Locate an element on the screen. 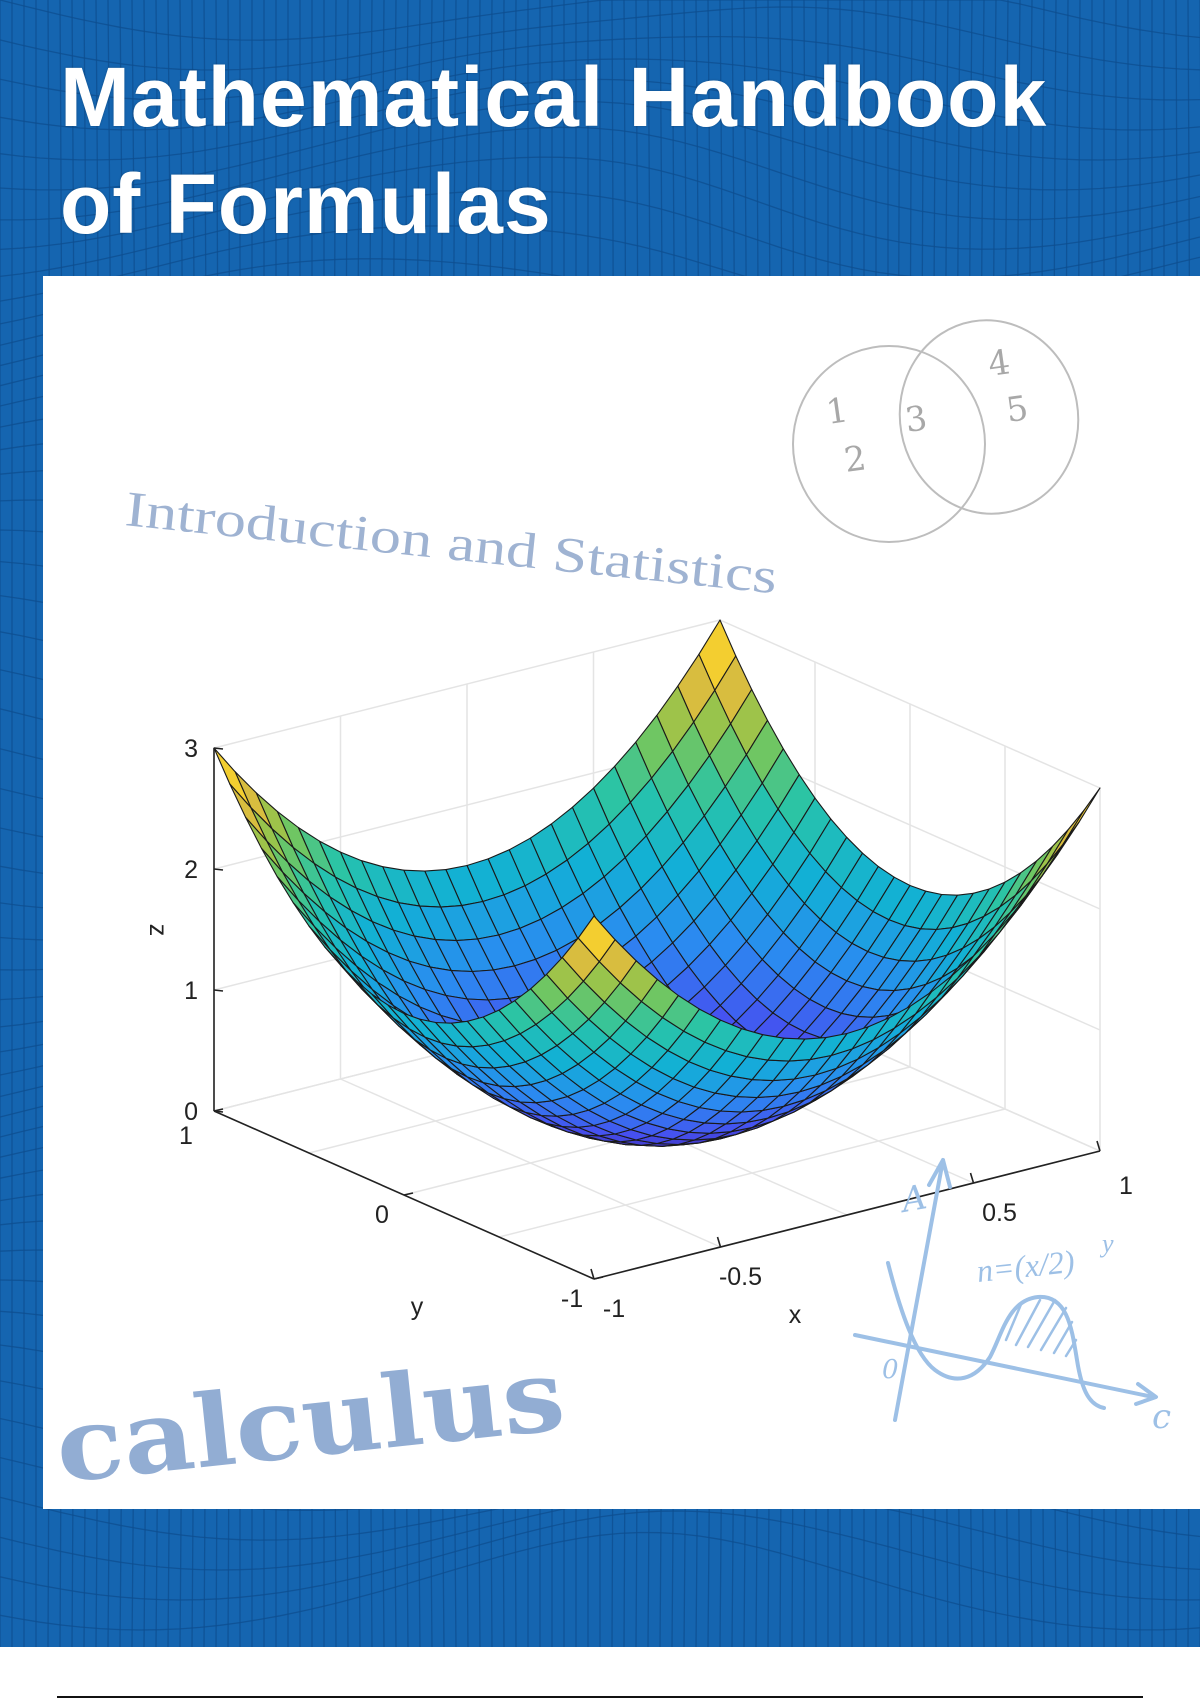 This screenshot has height=1700, width=1200. venn-label: 4 is located at coordinates (999, 363).